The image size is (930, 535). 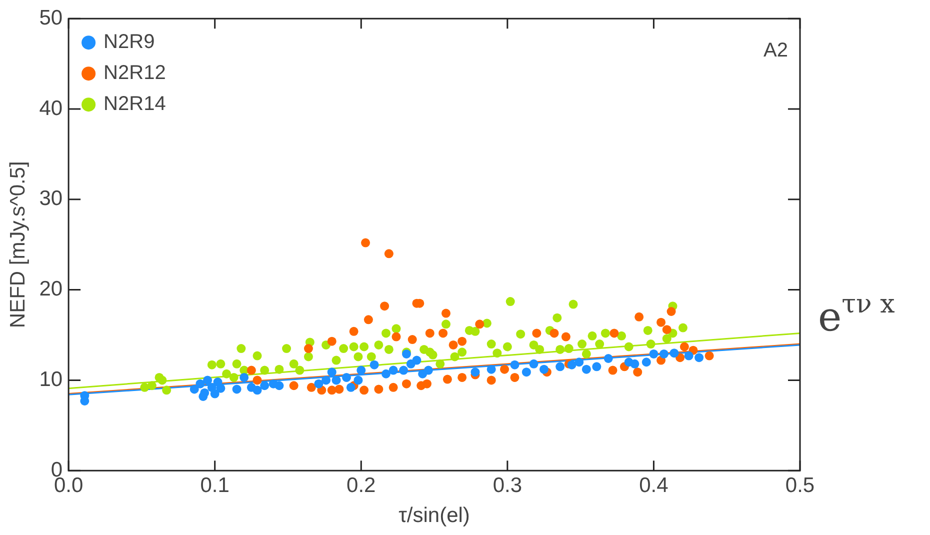 I want to click on x-tick-label: 0.3, so click(x=507, y=485).